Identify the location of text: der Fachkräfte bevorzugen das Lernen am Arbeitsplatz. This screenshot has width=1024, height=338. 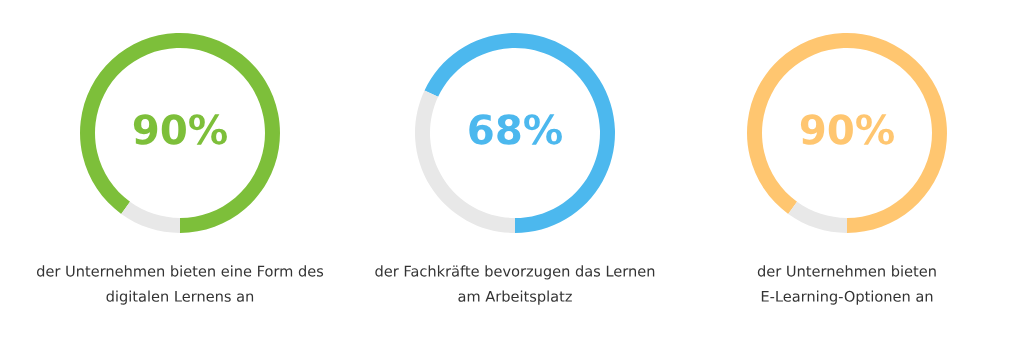
(515, 285).